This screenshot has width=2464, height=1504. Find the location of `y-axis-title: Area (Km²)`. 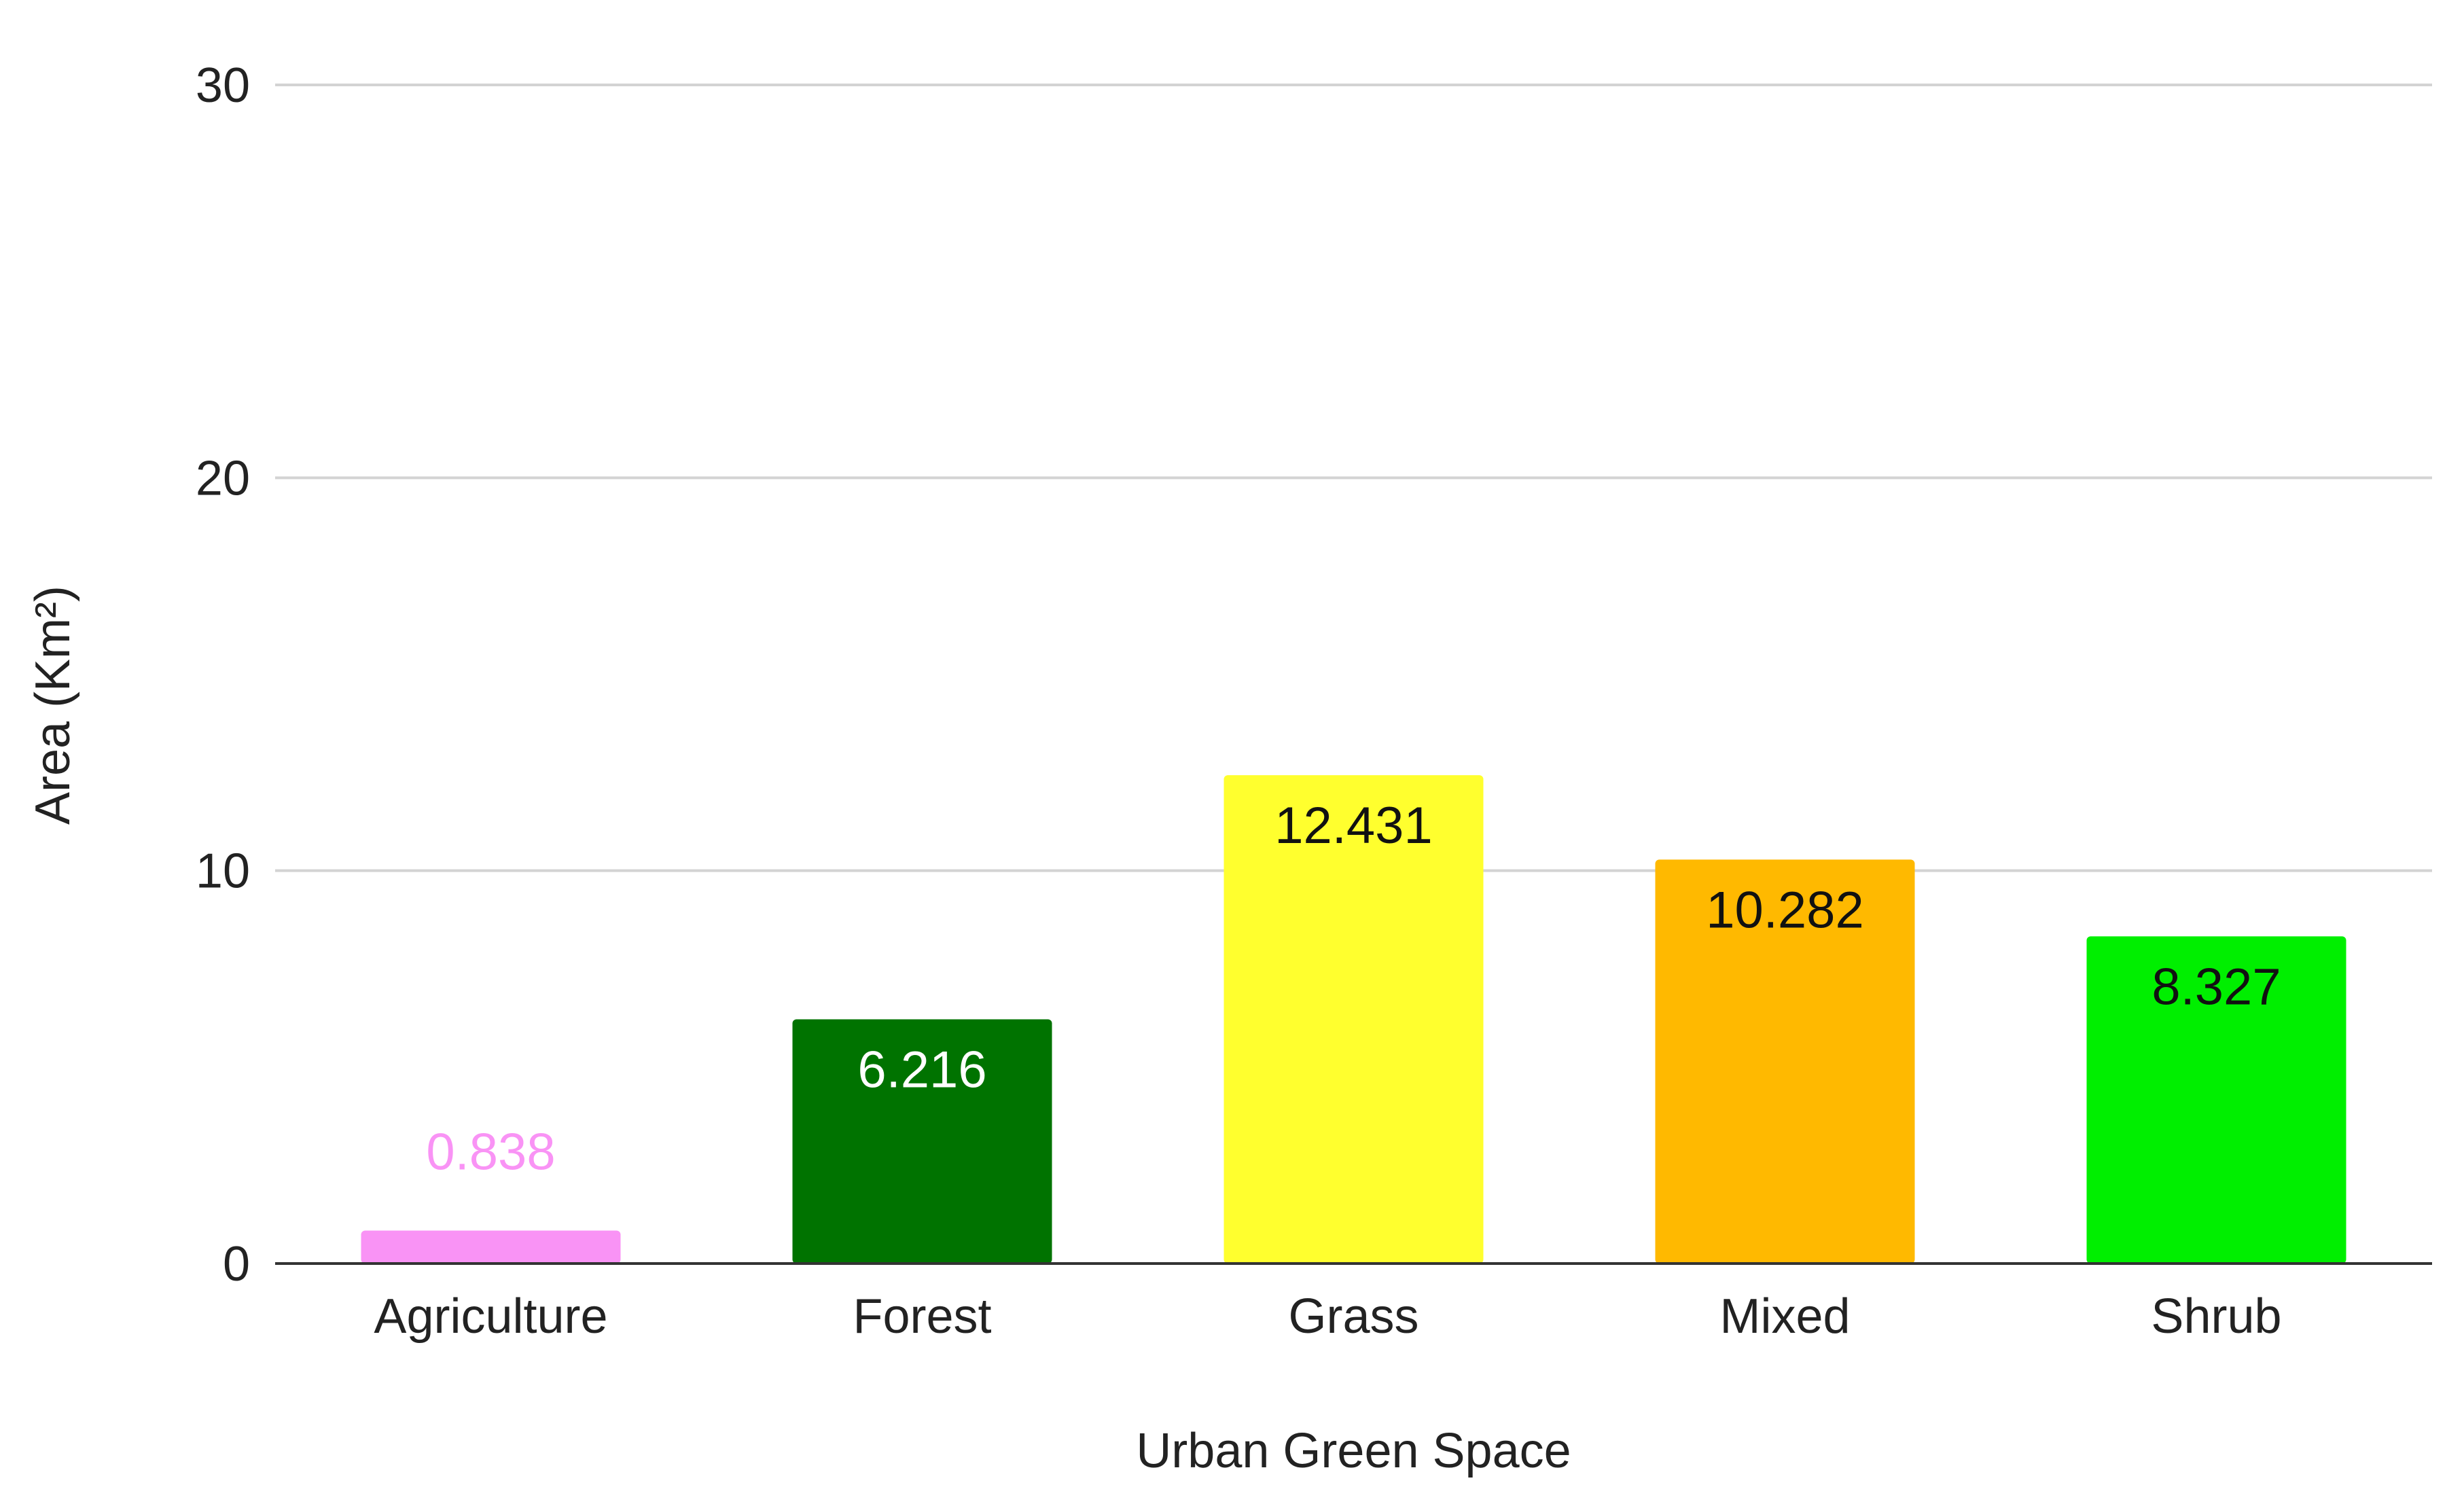

y-axis-title: Area (Km²) is located at coordinates (53, 705).